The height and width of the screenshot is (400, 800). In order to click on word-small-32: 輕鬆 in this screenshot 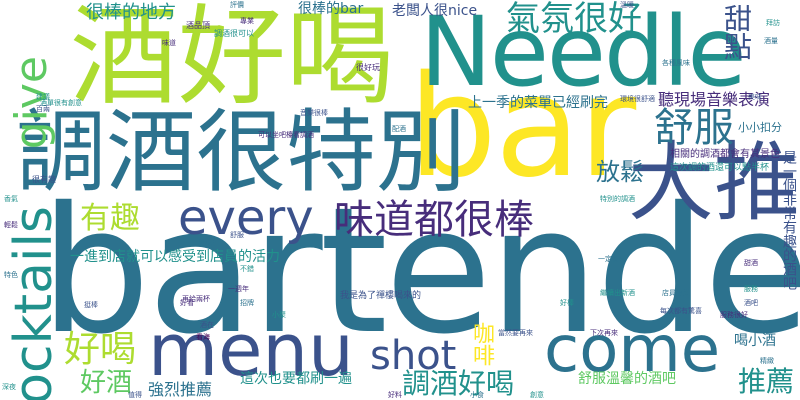, I will do `click(11, 225)`.